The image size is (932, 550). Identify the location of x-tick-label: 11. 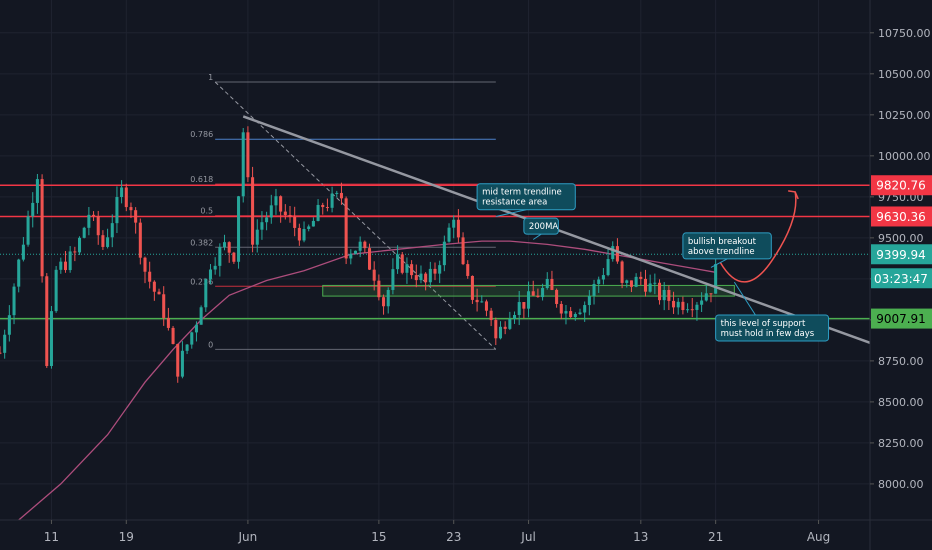
(51, 537).